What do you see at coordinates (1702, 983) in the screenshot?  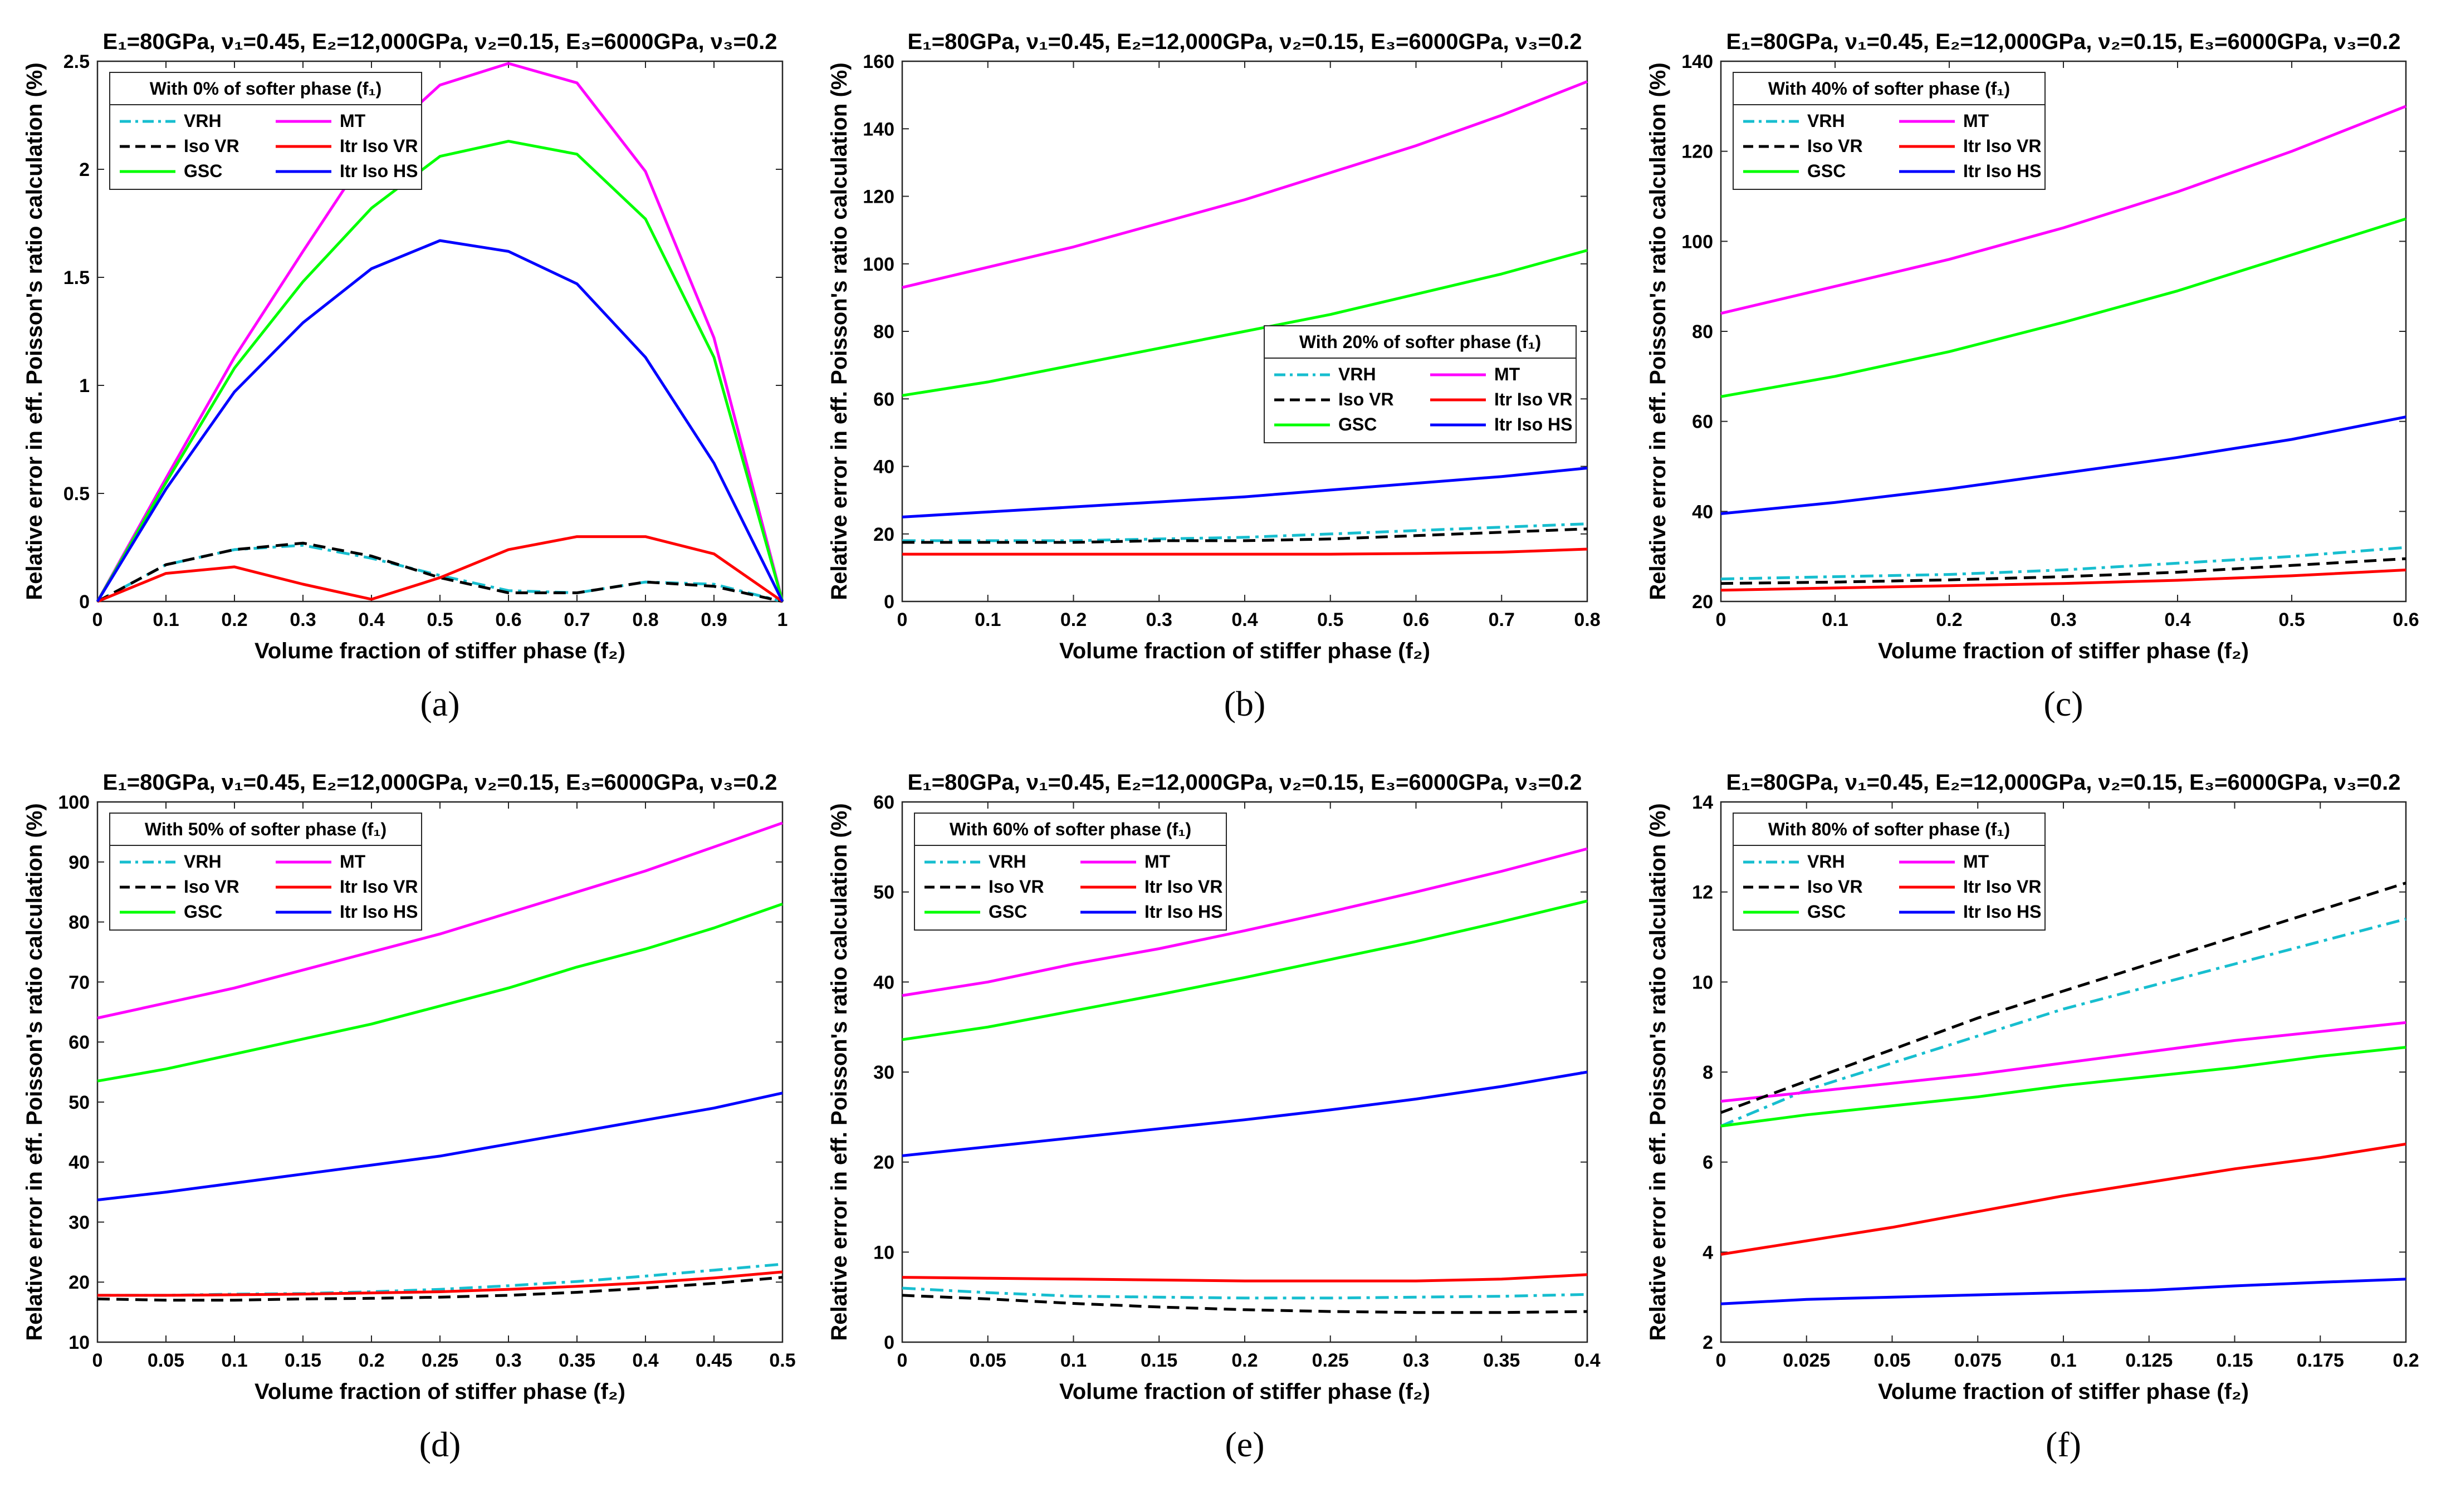 I see `y-tick-label: 10` at bounding box center [1702, 983].